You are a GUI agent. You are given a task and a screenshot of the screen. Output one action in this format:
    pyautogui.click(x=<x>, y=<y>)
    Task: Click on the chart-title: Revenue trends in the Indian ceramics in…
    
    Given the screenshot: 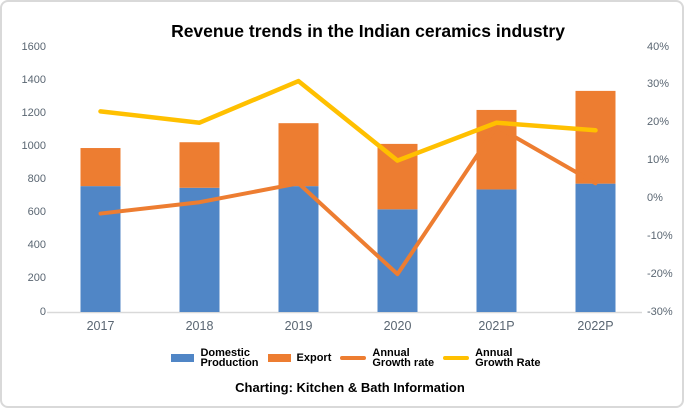 What is the action you would take?
    pyautogui.click(x=368, y=31)
    